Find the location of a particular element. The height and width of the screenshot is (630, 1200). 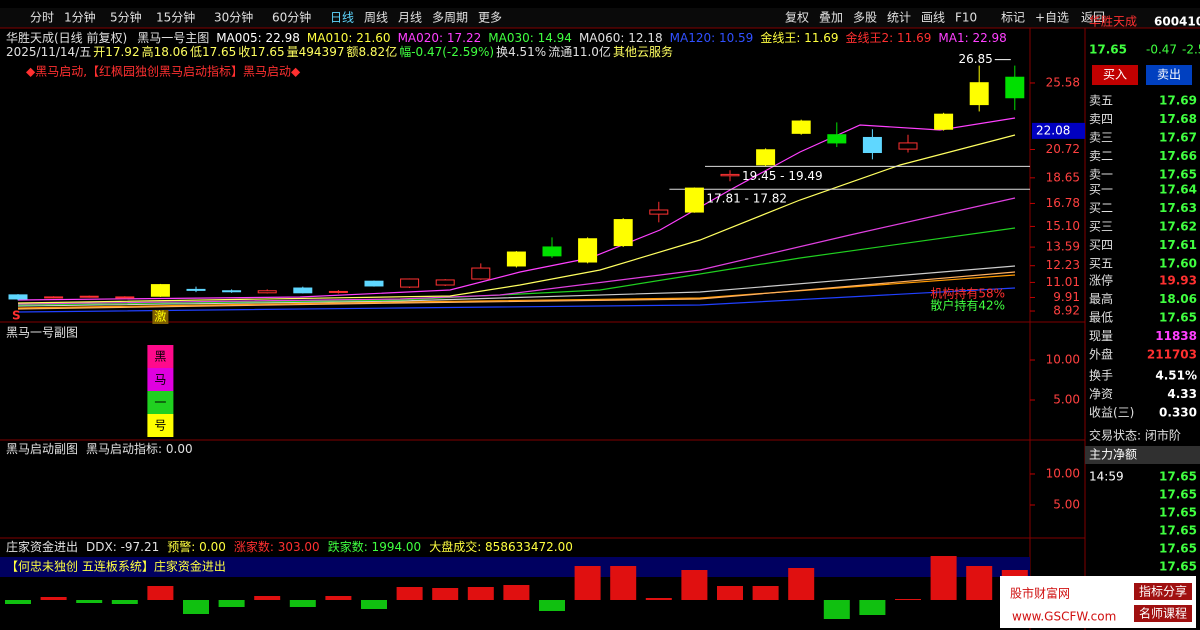

y-tick-label: 18.65 is located at coordinates (1063, 177).